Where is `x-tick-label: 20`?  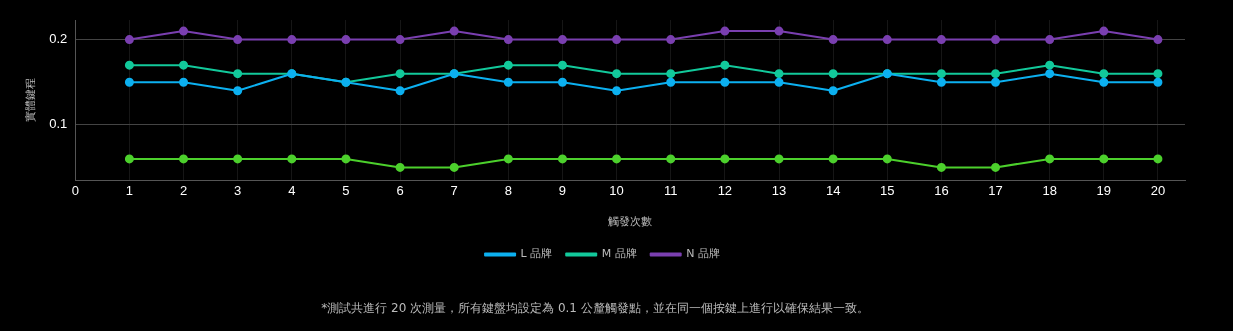
x-tick-label: 20 is located at coordinates (1158, 190).